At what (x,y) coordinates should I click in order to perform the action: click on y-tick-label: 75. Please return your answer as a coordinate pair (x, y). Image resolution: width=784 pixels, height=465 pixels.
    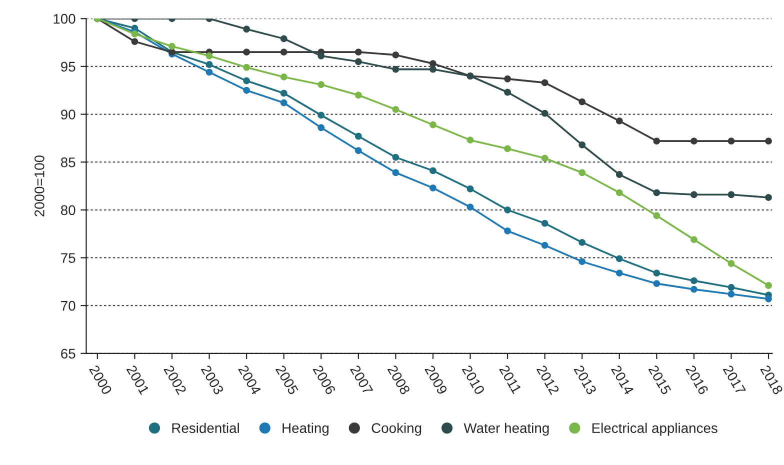
    Looking at the image, I should click on (68, 258).